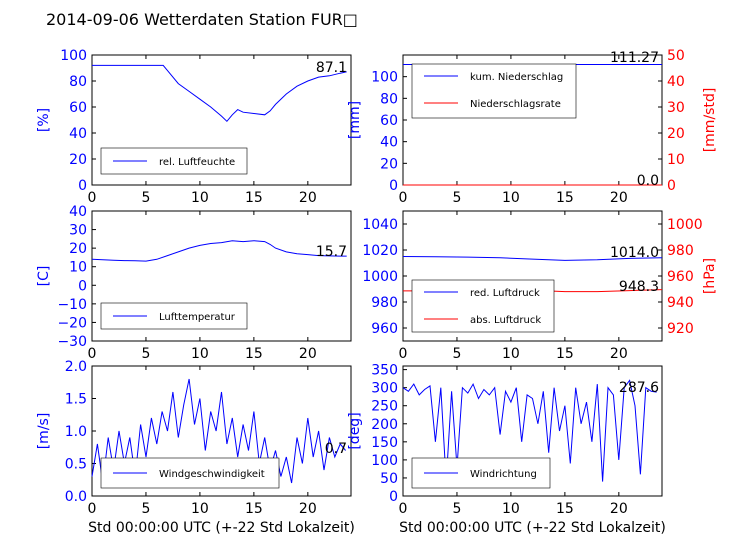  I want to click on p4-y2-tick-label: 980, so click(680, 251).